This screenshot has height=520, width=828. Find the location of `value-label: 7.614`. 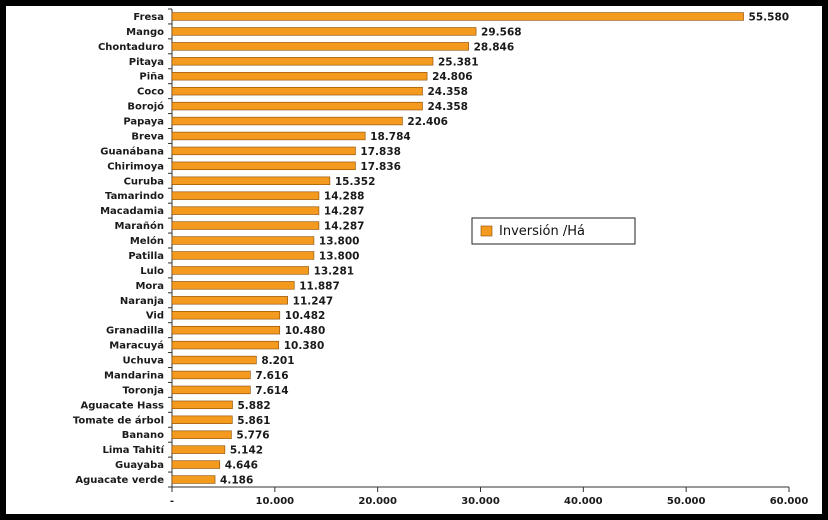

value-label: 7.614 is located at coordinates (271, 391).